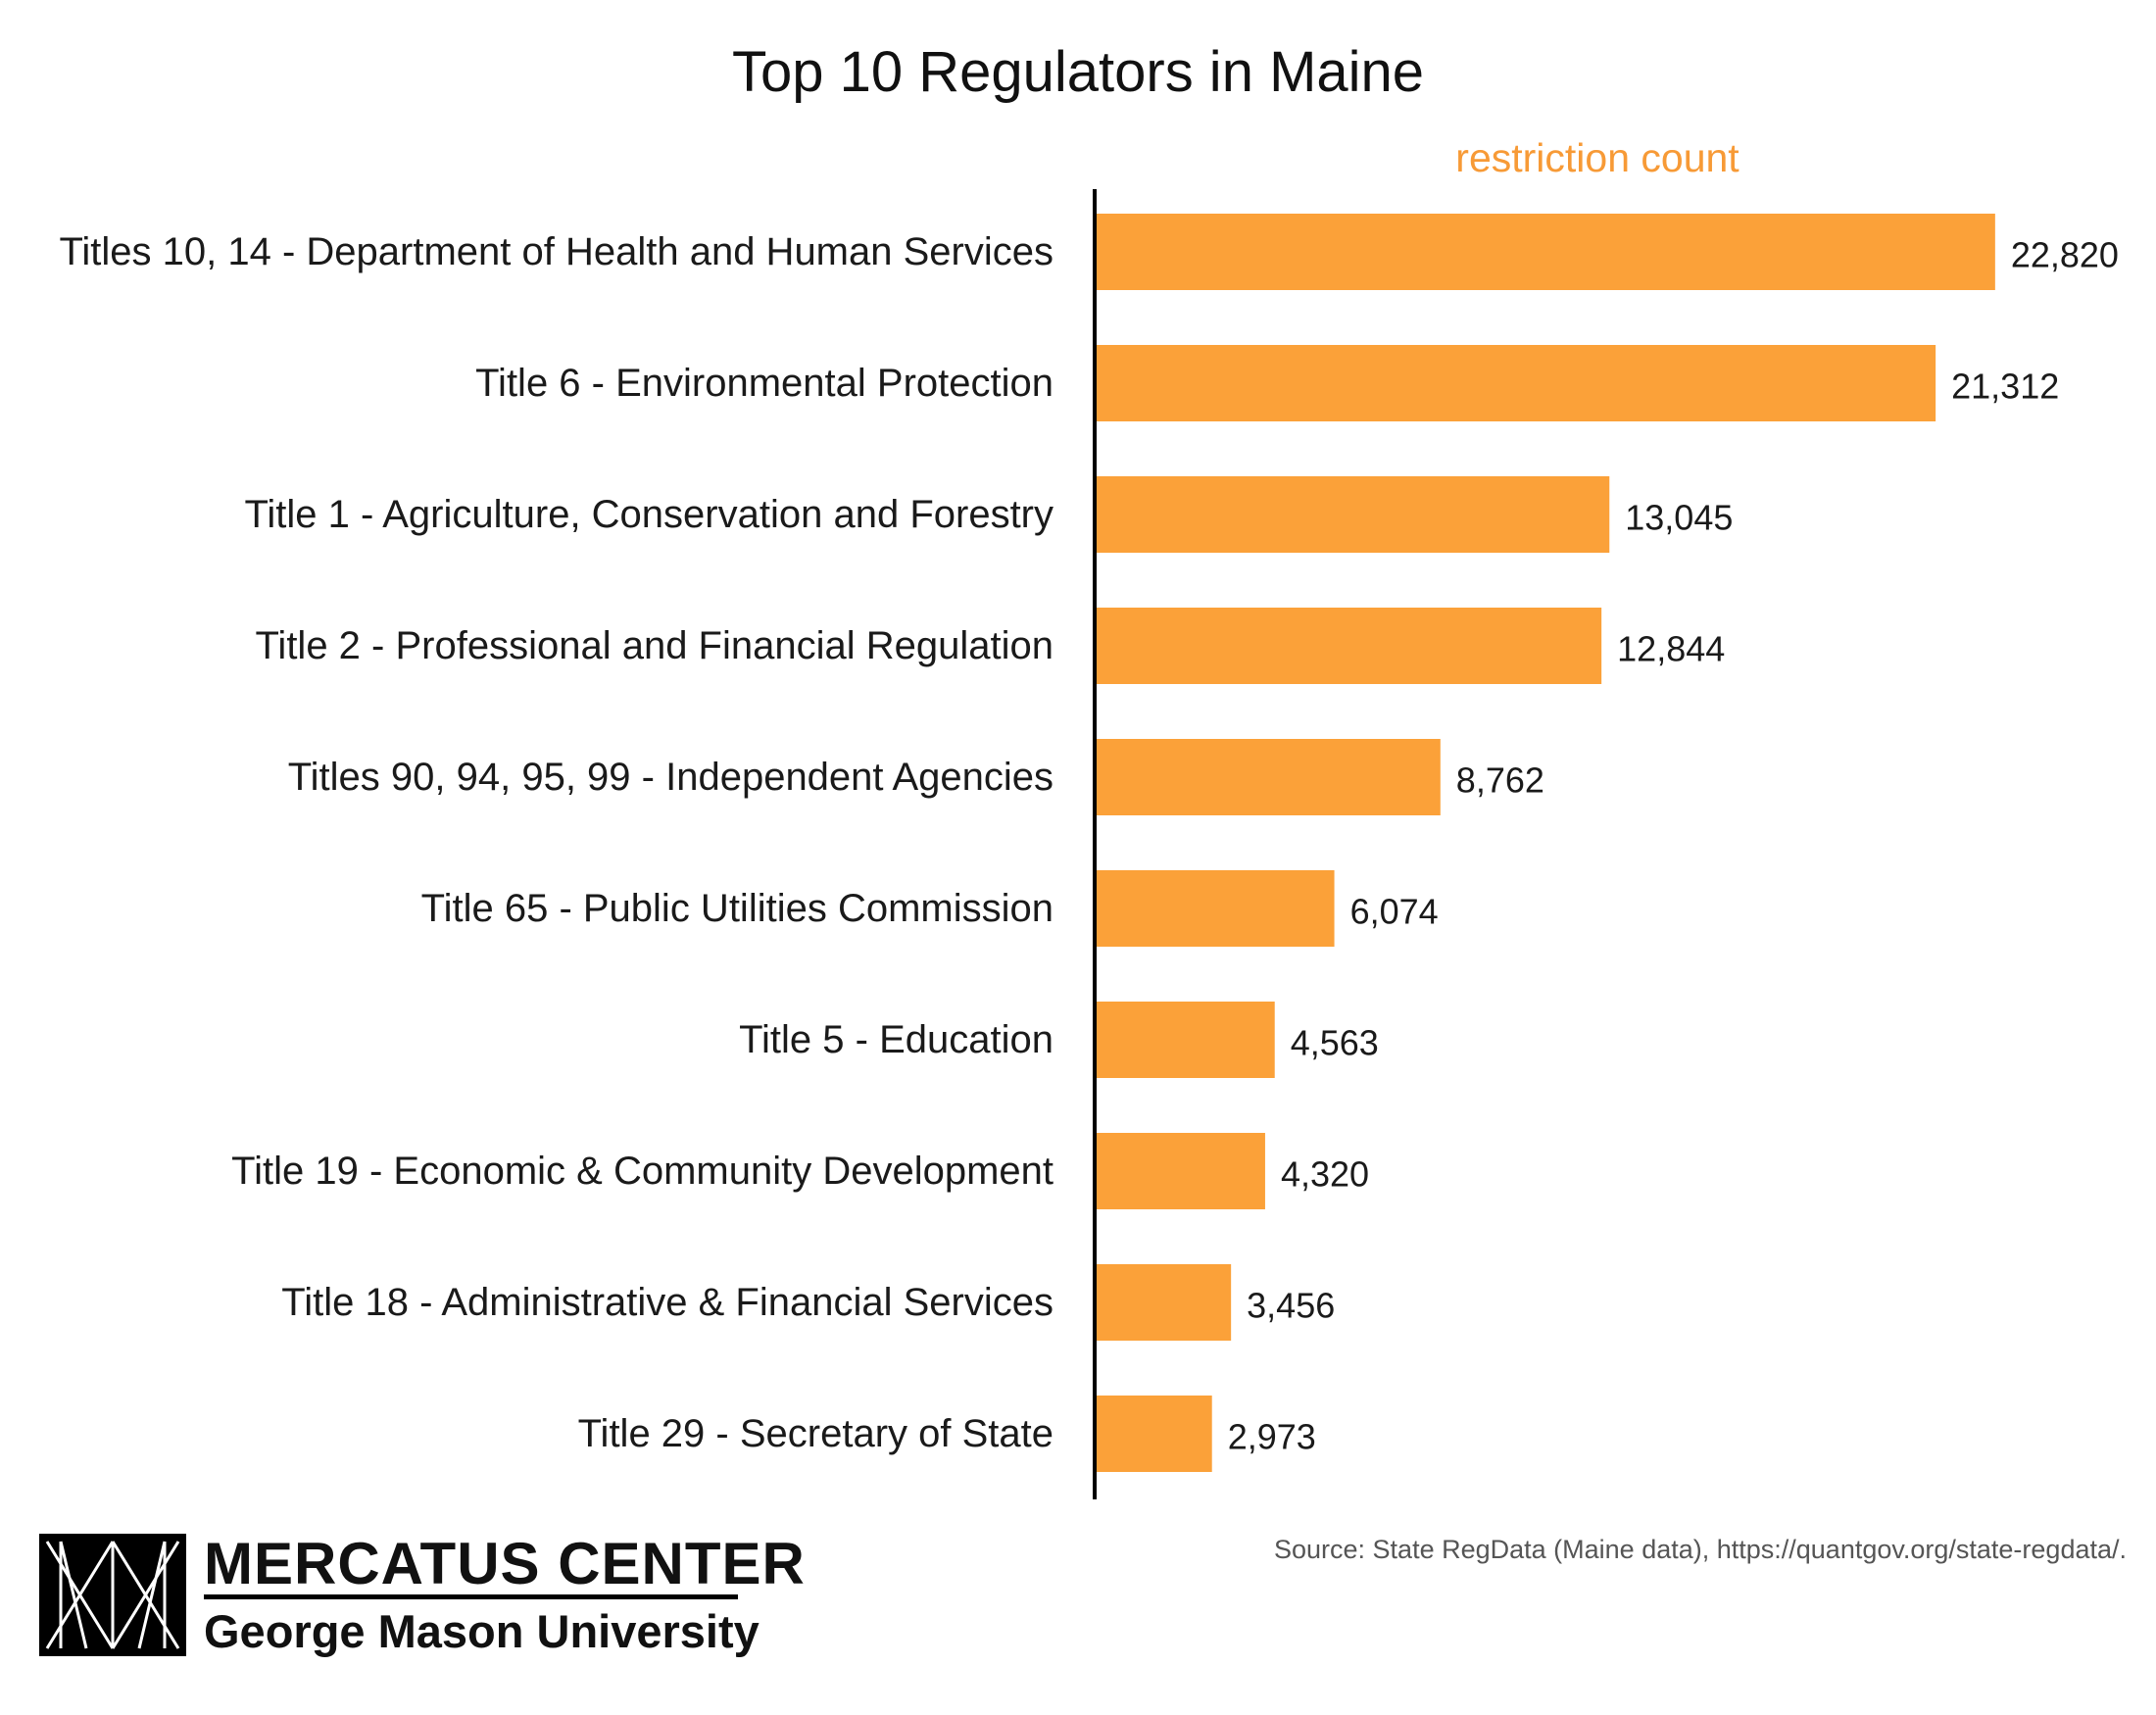 The image size is (2156, 1715). I want to click on value-label: 4,320, so click(1325, 1174).